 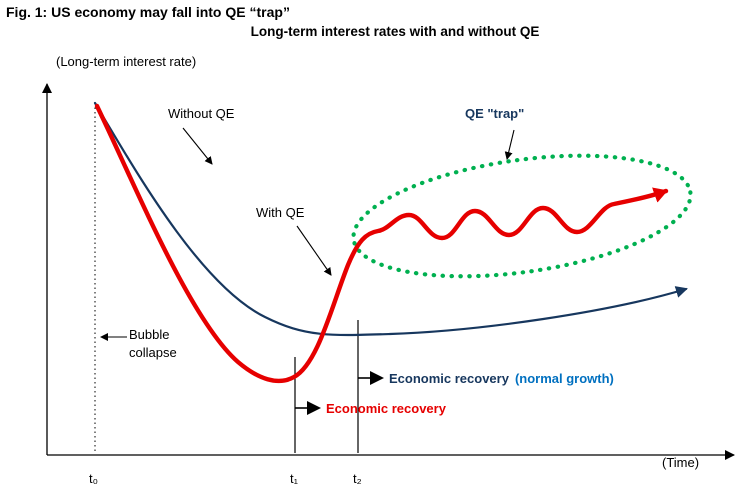 I want to click on y-axis-label: (Long-term interest rate), so click(x=126, y=61).